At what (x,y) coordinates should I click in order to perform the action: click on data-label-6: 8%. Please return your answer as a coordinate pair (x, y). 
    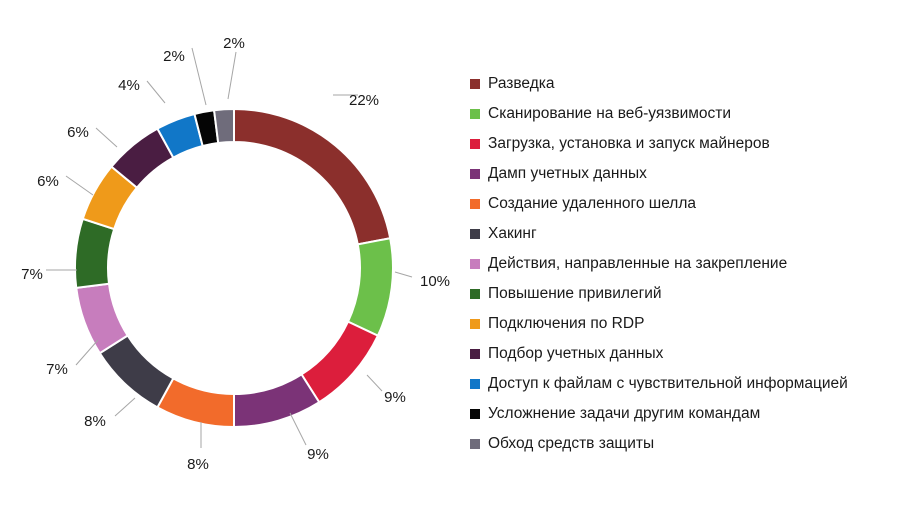
    Looking at the image, I should click on (95, 421).